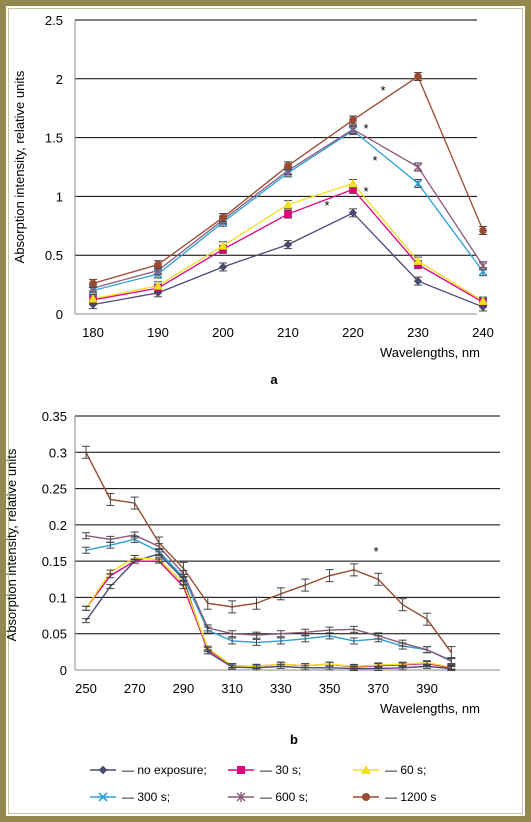  I want to click on a-y-tick-label: 1, so click(59, 196).